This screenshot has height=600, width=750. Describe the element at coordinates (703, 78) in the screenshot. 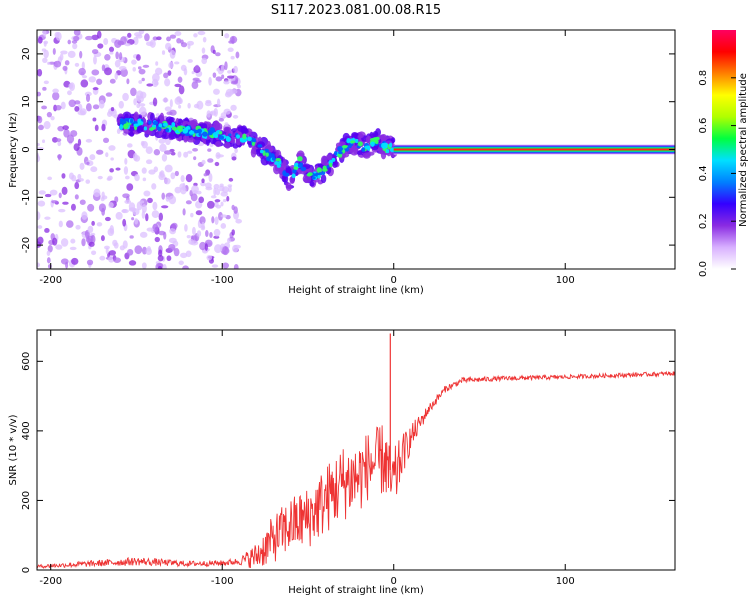

I see `colorbar-tick-label: 0.8` at that location.